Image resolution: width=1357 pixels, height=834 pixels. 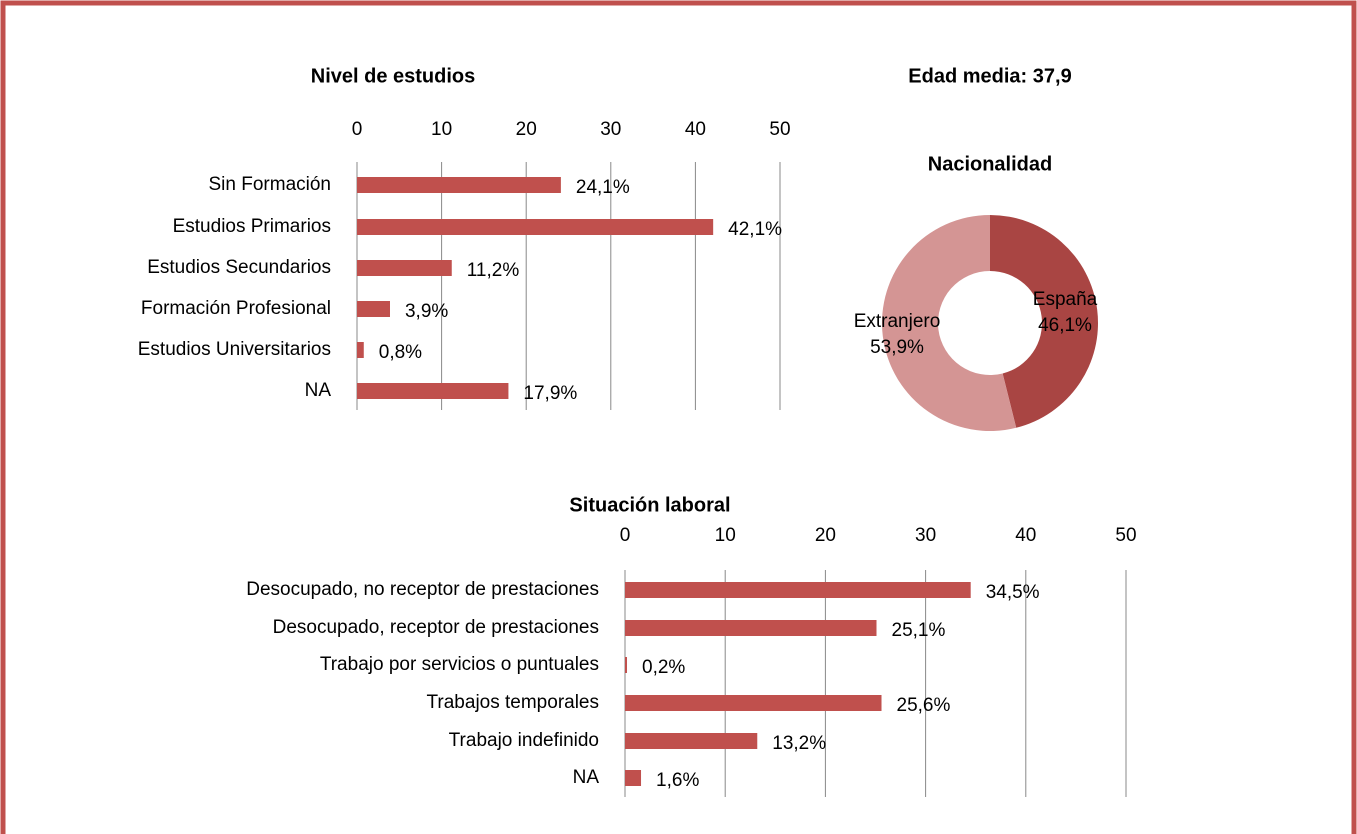 What do you see at coordinates (897, 347) in the screenshot?
I see `slice-value-label: 53,9%` at bounding box center [897, 347].